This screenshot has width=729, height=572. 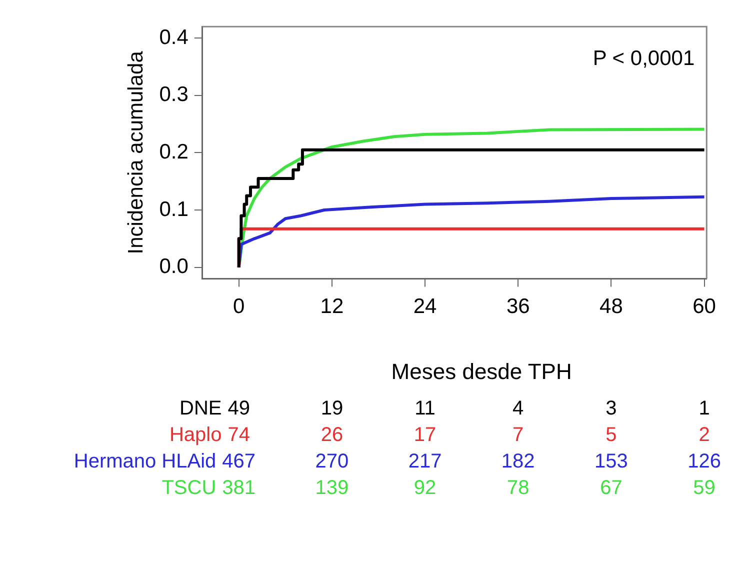 I want to click on text: Hermano HLAid, so click(x=145, y=461).